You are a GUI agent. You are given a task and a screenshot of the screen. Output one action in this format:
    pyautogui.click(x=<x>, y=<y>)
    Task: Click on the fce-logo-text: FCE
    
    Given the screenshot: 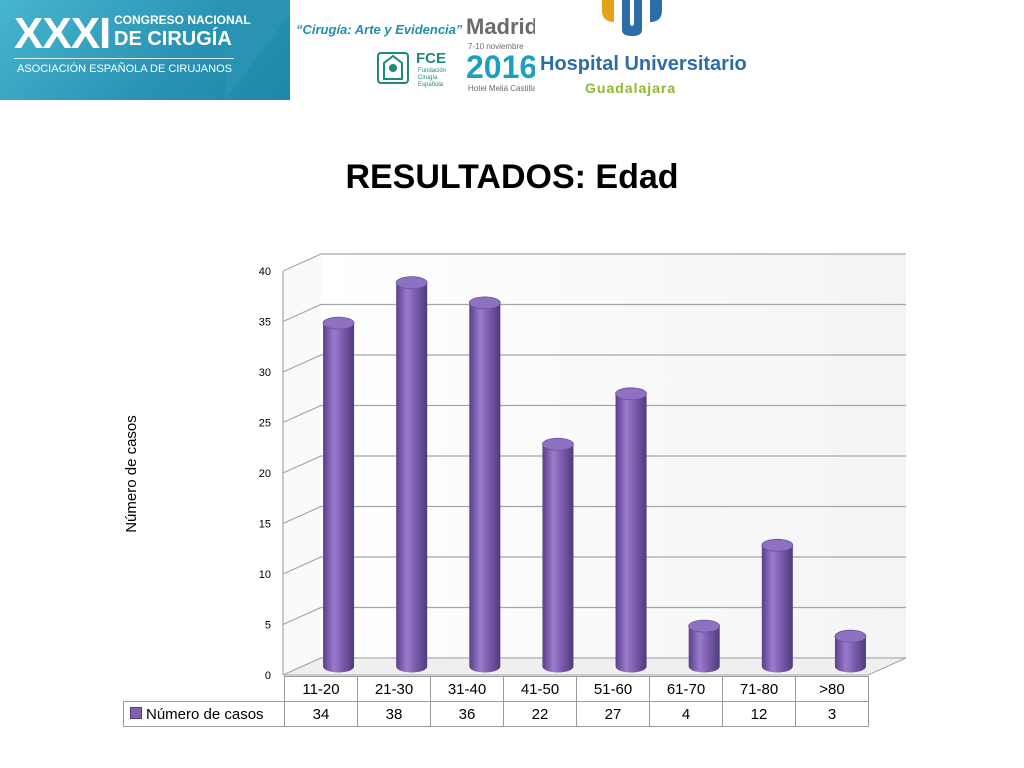 What is the action you would take?
    pyautogui.click(x=431, y=58)
    